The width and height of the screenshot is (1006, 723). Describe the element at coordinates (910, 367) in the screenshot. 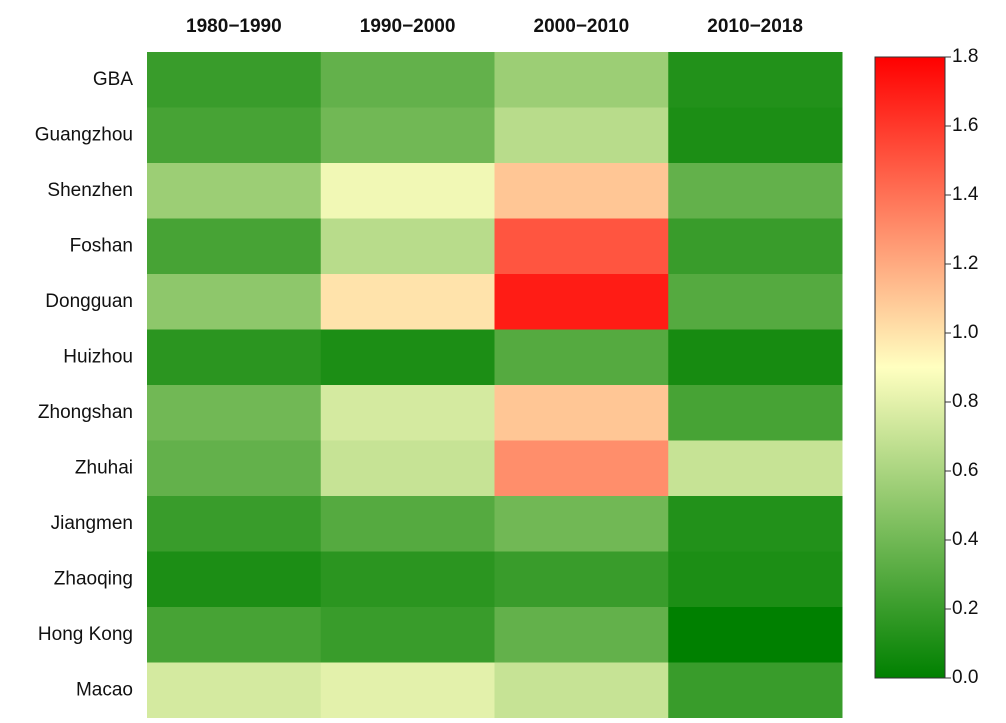

I see `colorbar` at that location.